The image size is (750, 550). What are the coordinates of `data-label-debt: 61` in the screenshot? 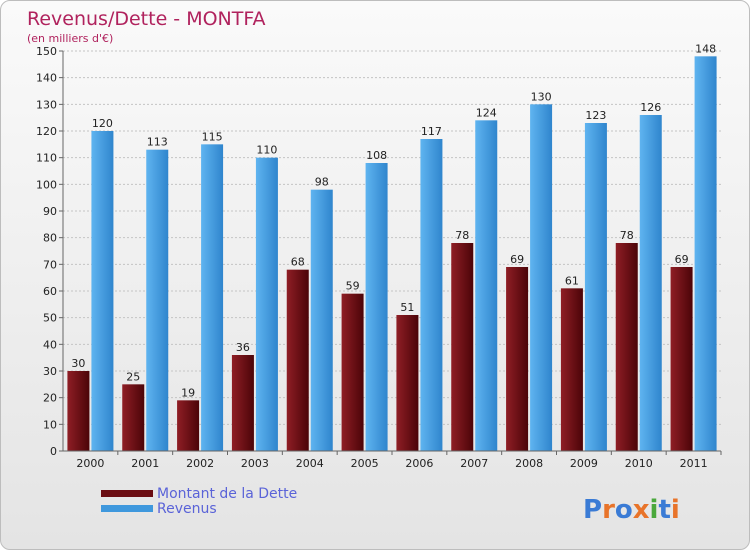 It's located at (572, 280).